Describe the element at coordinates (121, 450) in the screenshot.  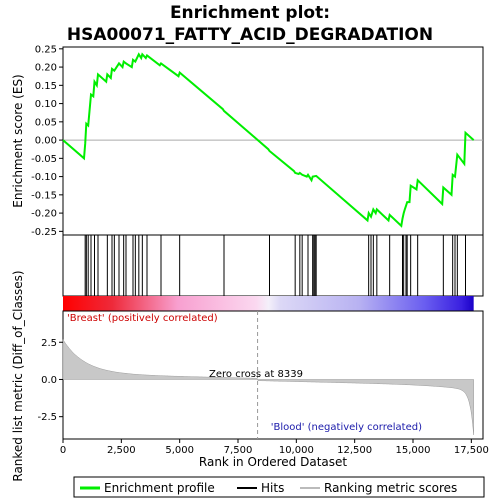
I see `x-tick-label: 2,500` at that location.